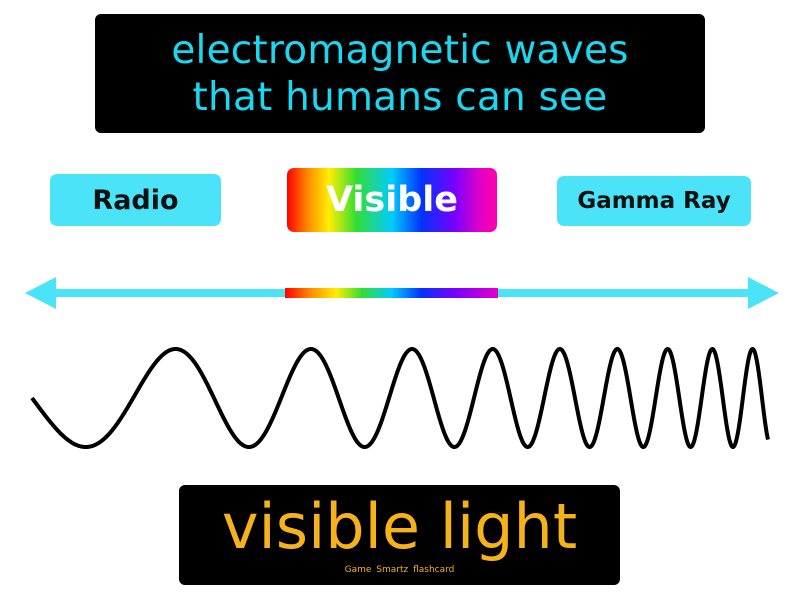 Image resolution: width=800 pixels, height=600 pixels. I want to click on spectrum-arrow, so click(402, 293).